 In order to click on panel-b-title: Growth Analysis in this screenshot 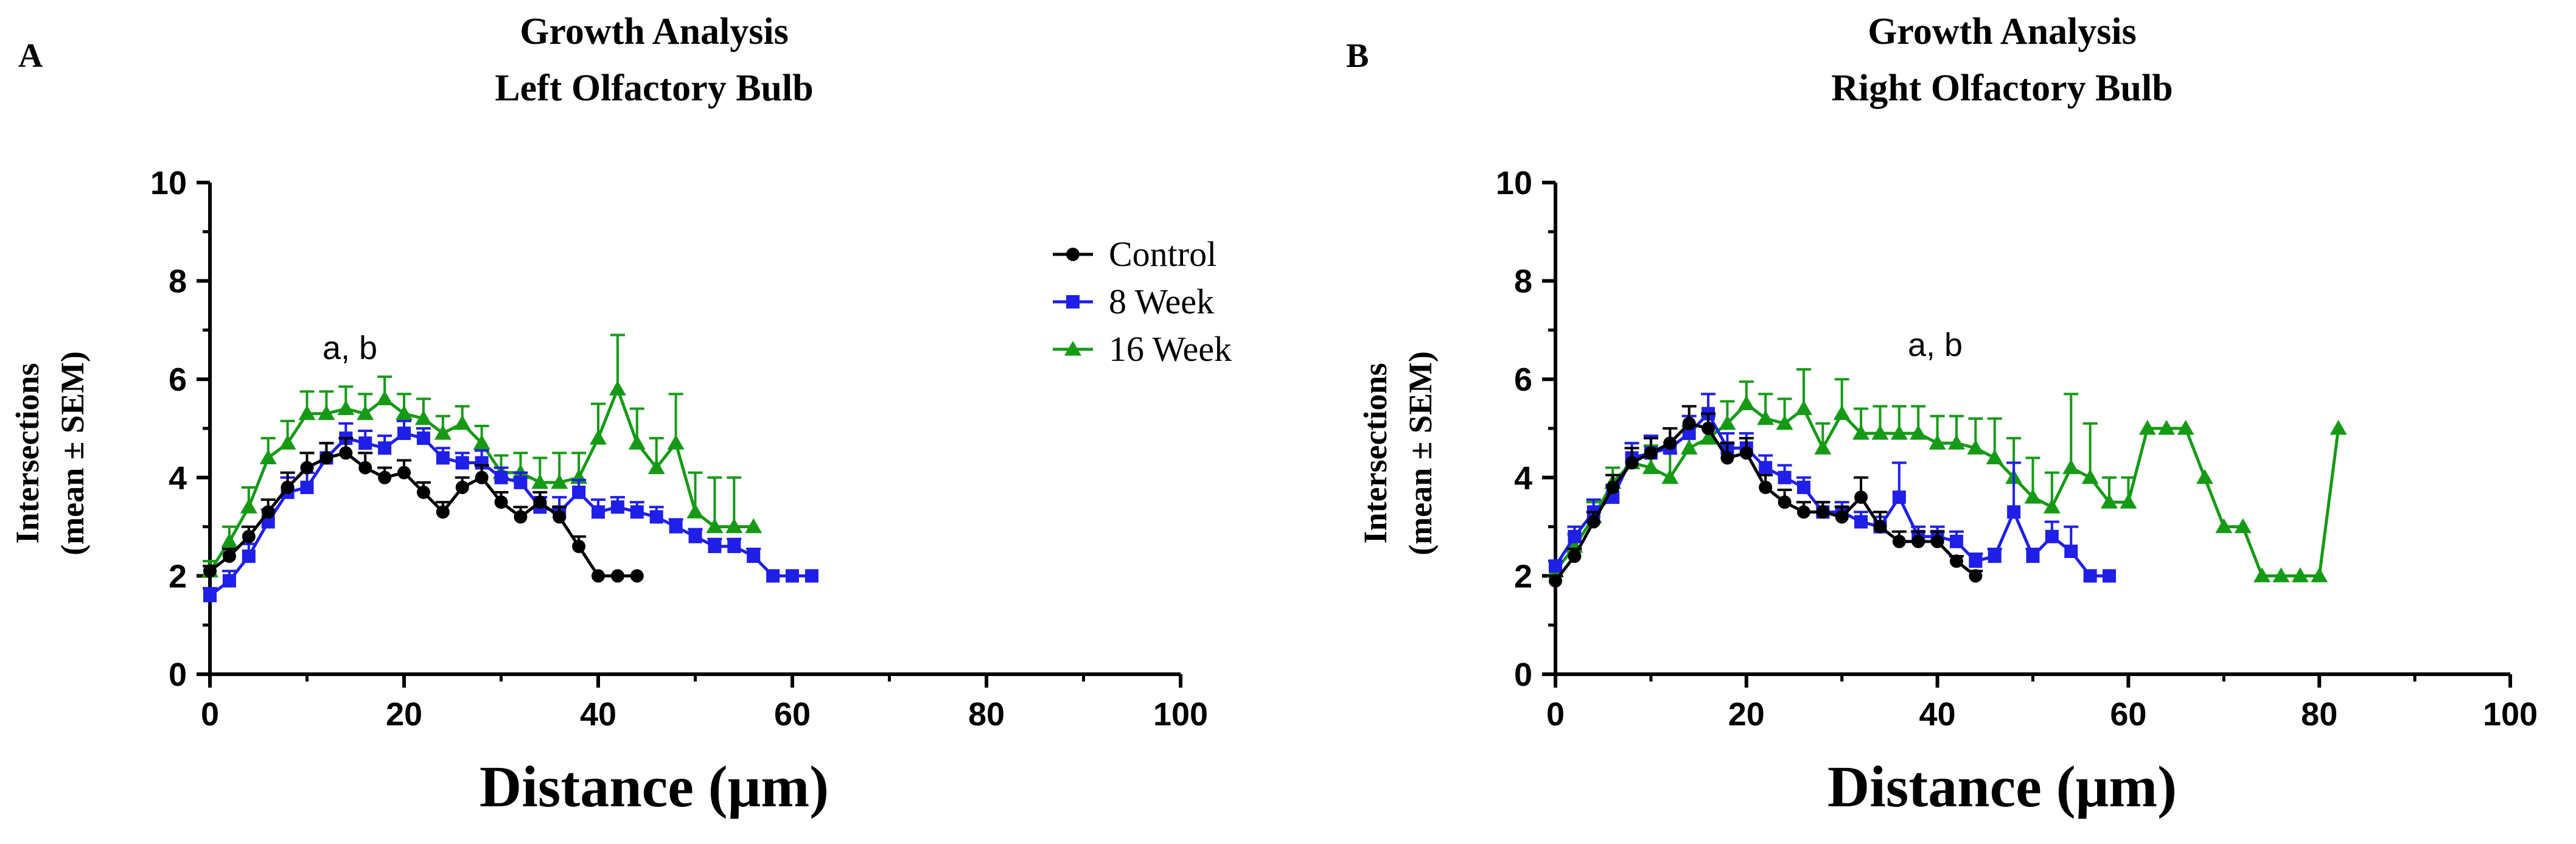, I will do `click(2002, 31)`.